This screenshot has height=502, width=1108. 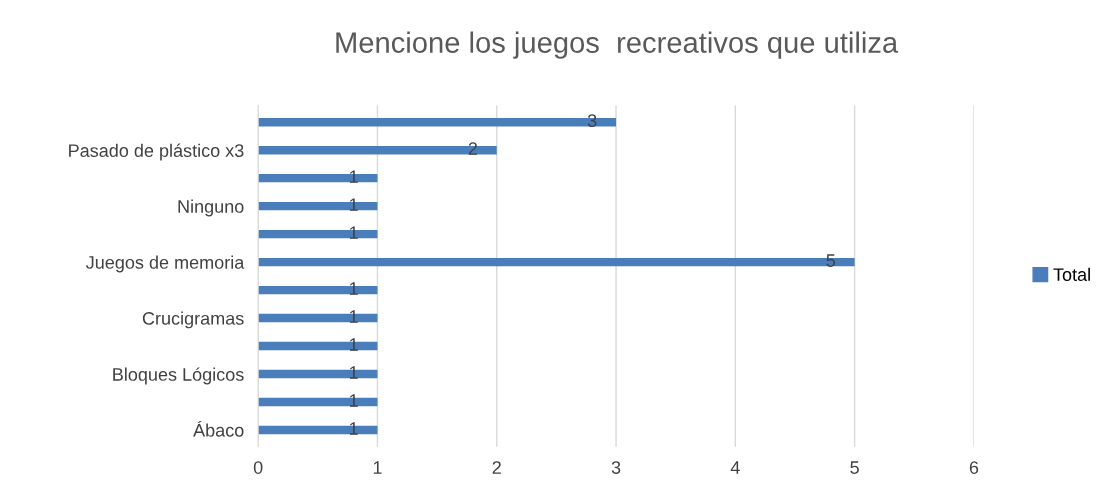 I want to click on x-tick-label: 0, so click(x=258, y=467).